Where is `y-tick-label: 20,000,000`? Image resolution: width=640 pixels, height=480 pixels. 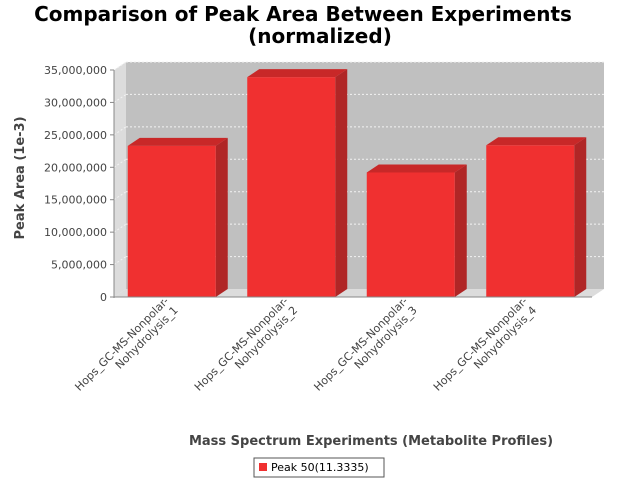 y-tick-label: 20,000,000 is located at coordinates (75, 167).